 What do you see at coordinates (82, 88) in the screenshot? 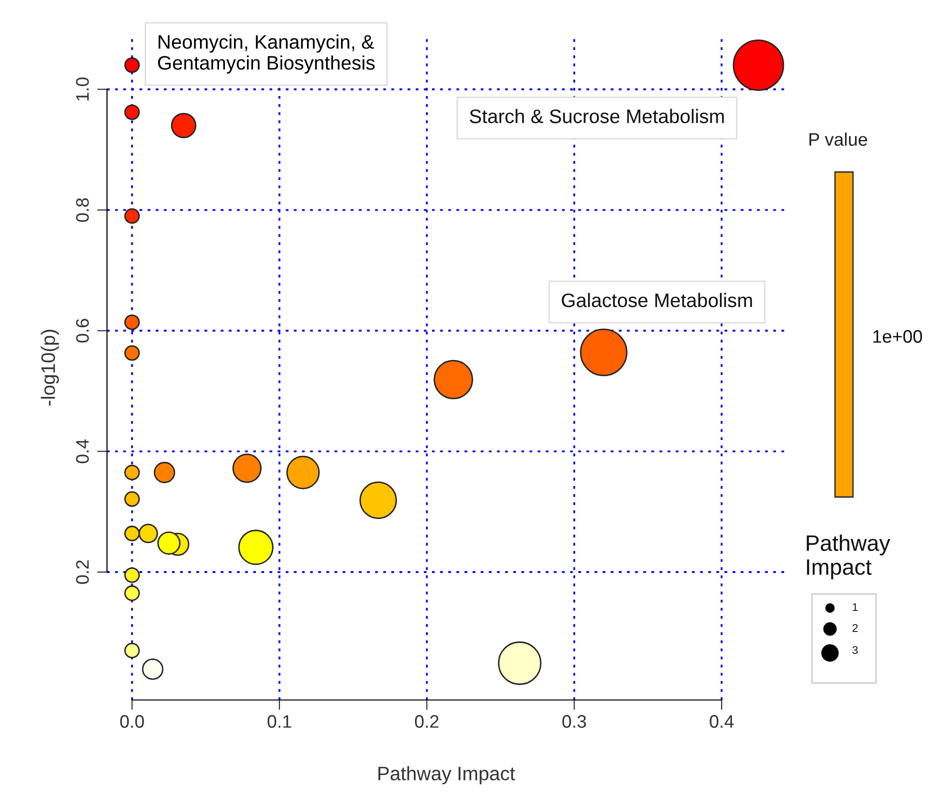
I see `y-tick-label: 1.0` at bounding box center [82, 88].